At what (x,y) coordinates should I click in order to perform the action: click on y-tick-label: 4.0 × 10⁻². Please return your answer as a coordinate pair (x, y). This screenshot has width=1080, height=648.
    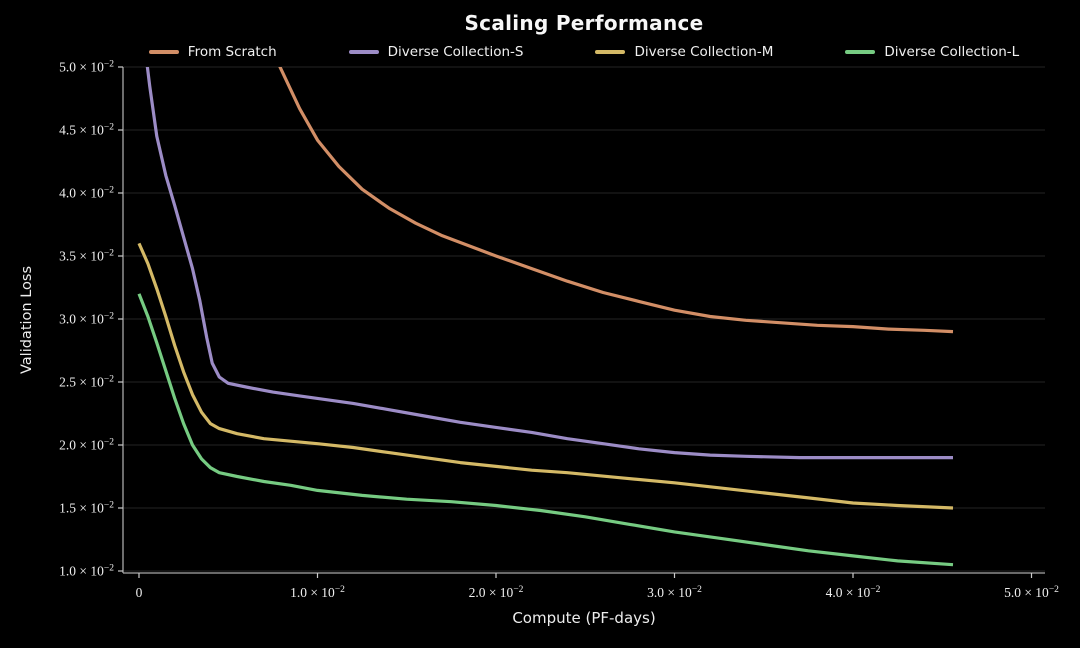
    Looking at the image, I should click on (86, 193).